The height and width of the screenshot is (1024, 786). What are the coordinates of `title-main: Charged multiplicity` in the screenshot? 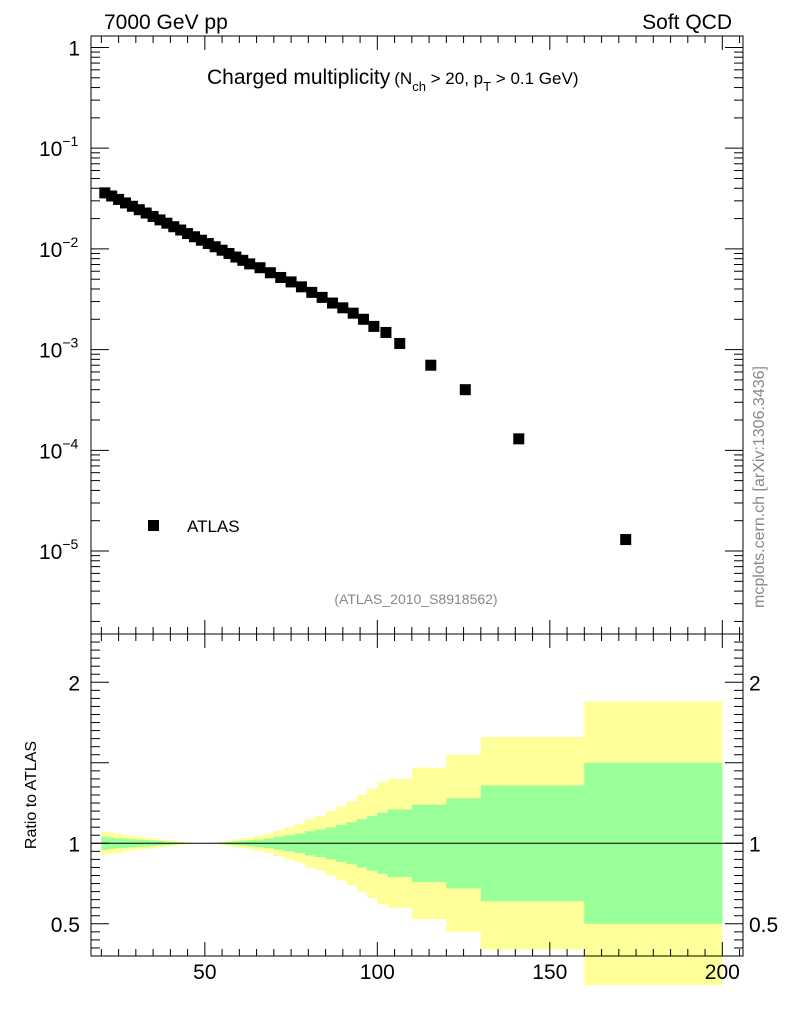 It's located at (299, 77).